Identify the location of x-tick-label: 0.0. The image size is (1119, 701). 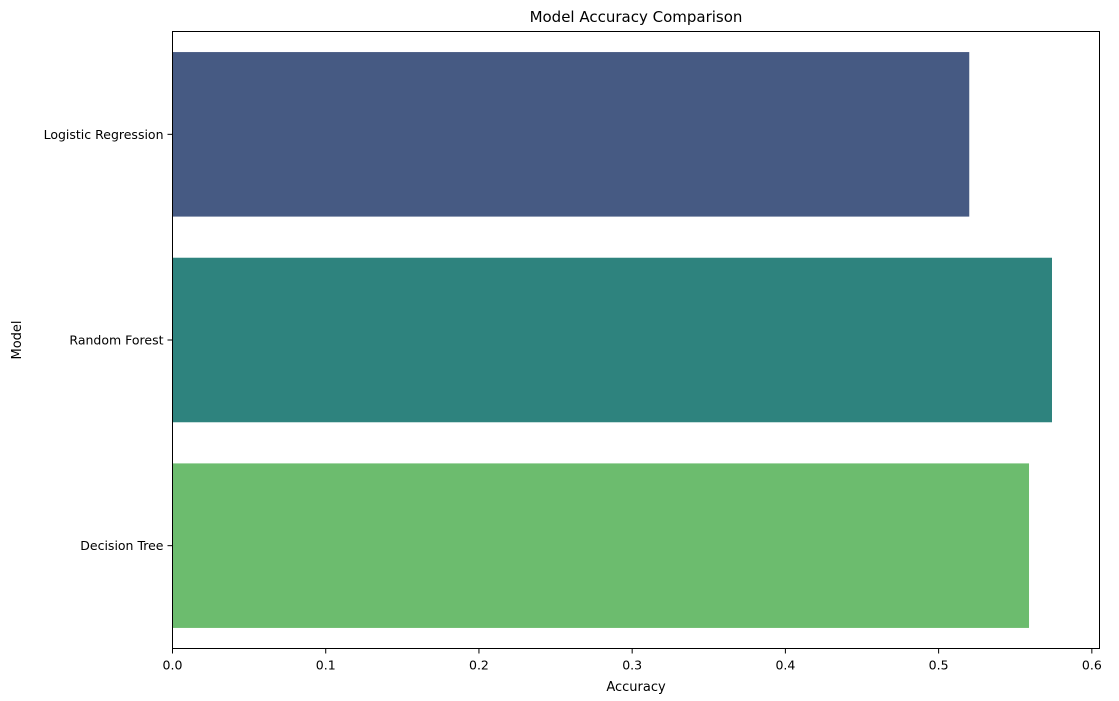
(173, 665).